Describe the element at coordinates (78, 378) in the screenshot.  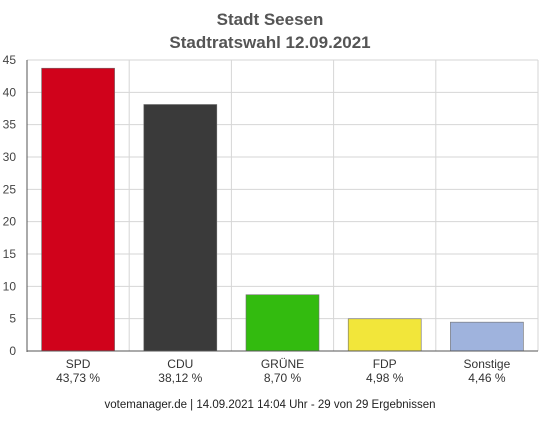
I see `value-label: 43,73 %` at that location.